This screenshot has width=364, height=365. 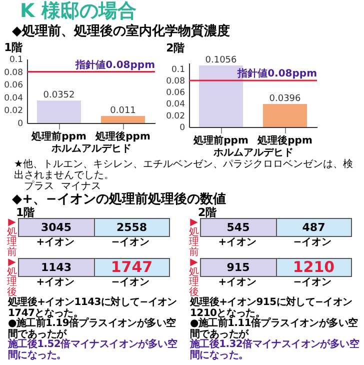 What do you see at coordinates (275, 350) in the screenshot?
I see `text: 施工後1.32倍マイナスイオンが多い空間になった。` at bounding box center [275, 350].